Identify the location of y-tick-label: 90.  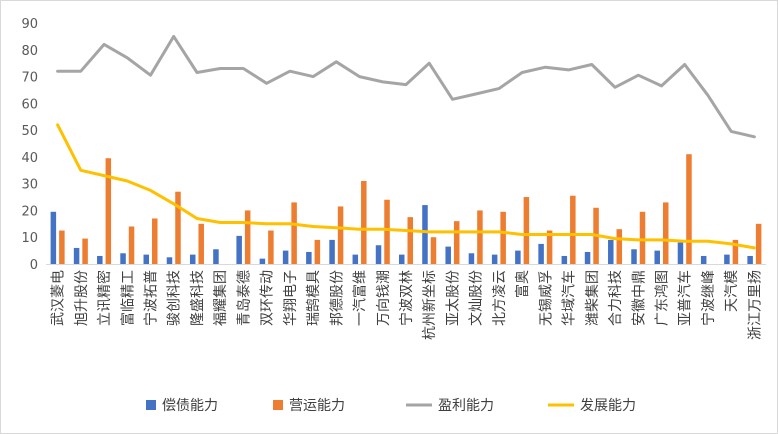
(29, 24).